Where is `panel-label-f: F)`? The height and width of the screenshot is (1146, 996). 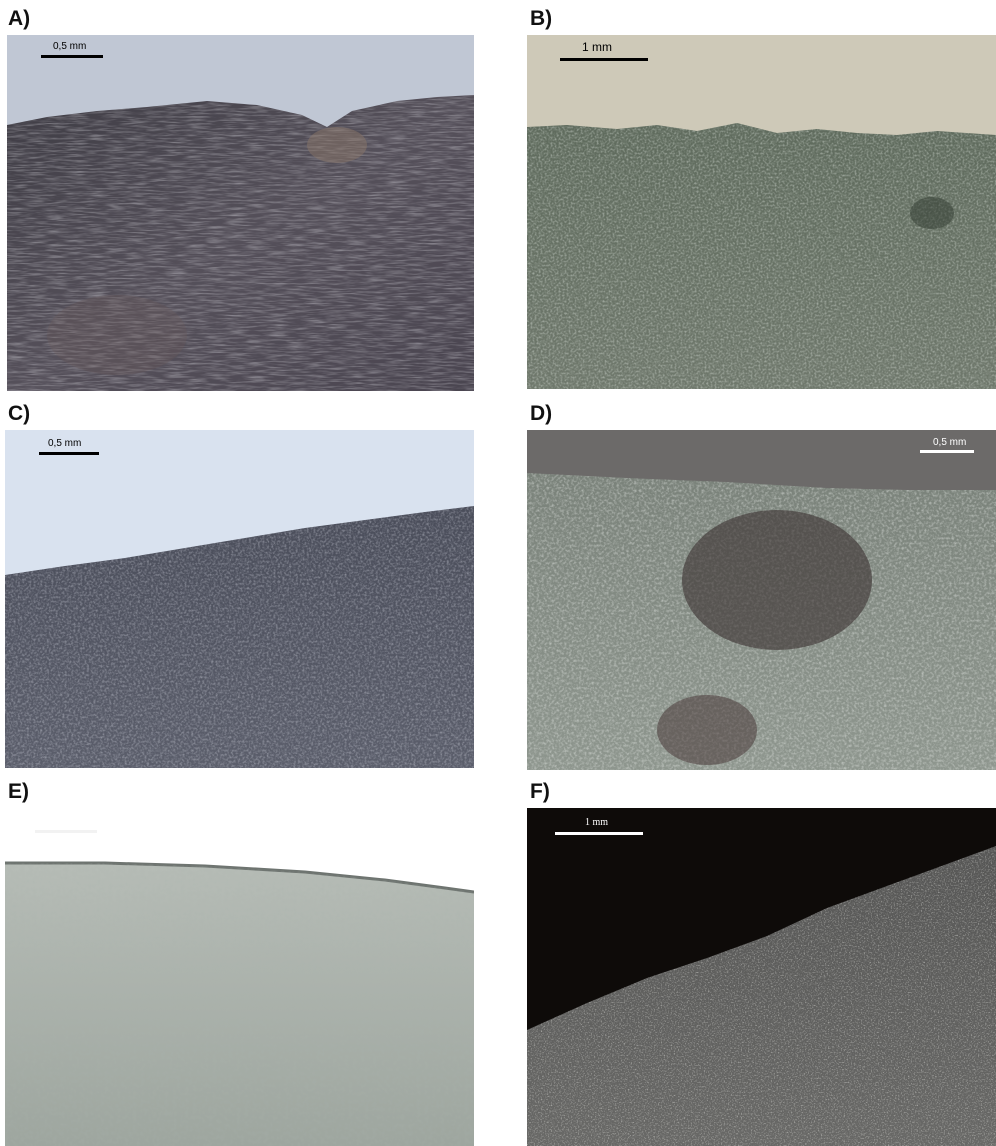
panel-label-f: F) is located at coordinates (540, 791).